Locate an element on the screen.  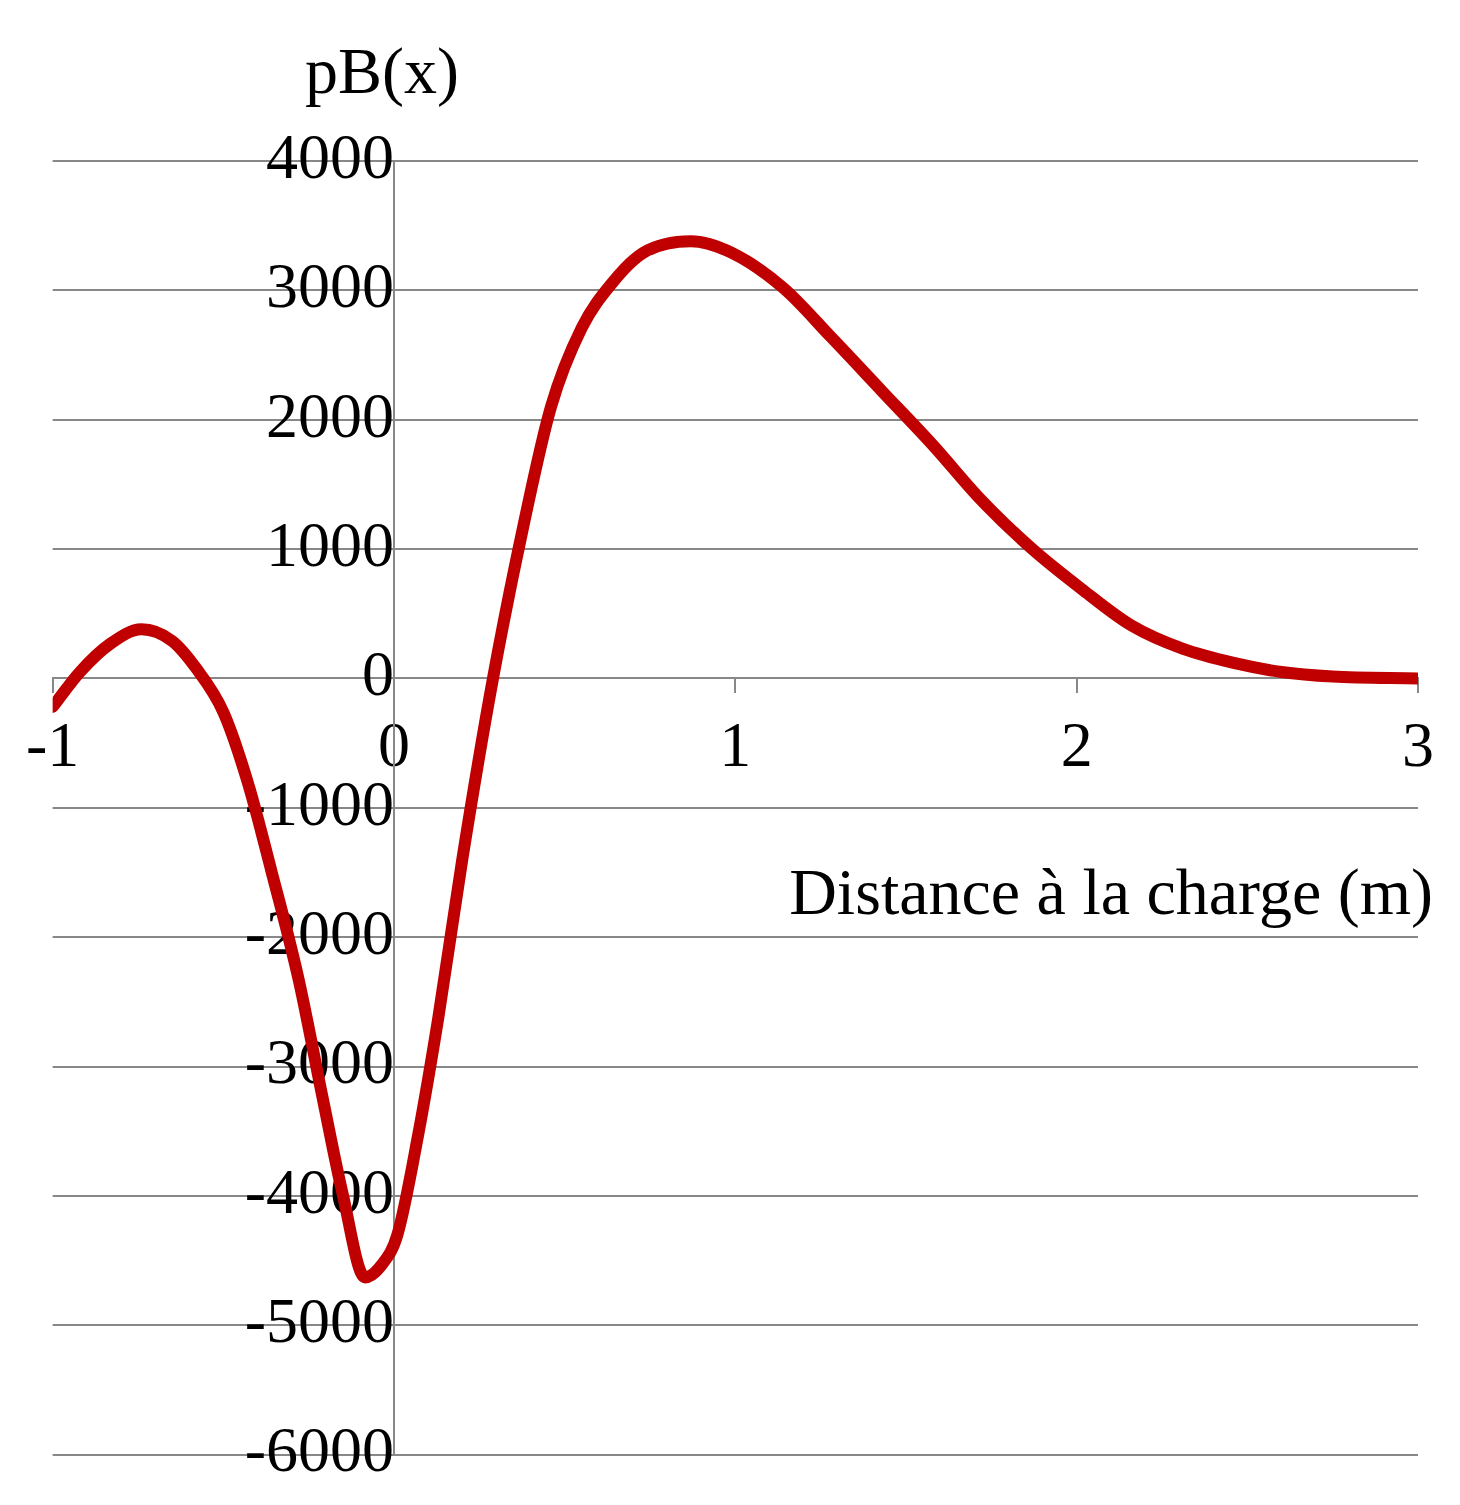
y-tick-label: 3000 is located at coordinates (329, 286).